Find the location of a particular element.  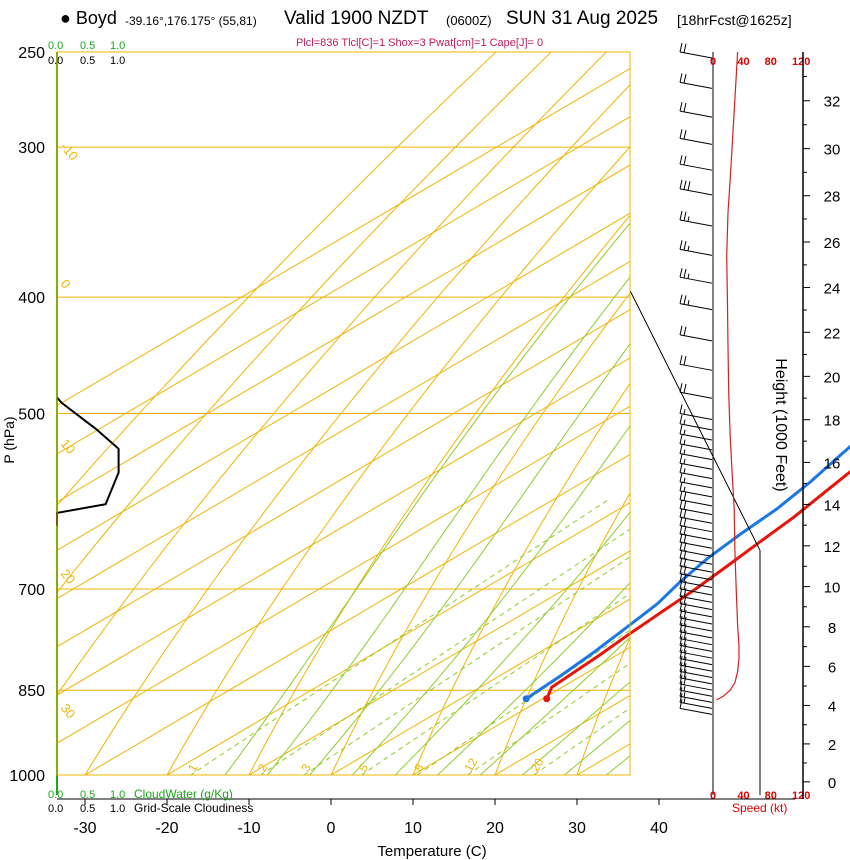

station-name: Boyd is located at coordinates (96, 18).